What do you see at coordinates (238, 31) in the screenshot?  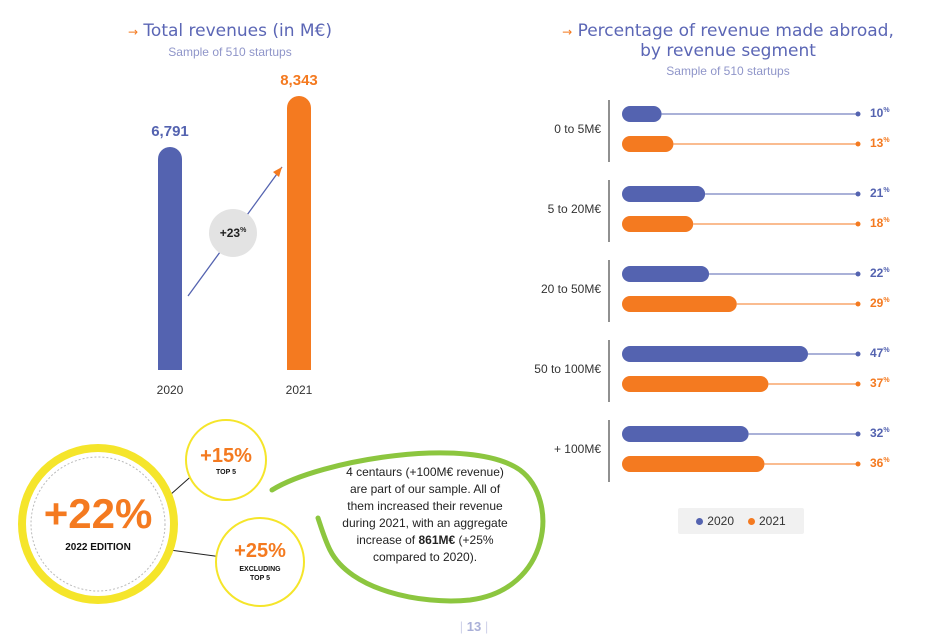 I see `left-chart-title-text: Total revenues (in M€)` at bounding box center [238, 31].